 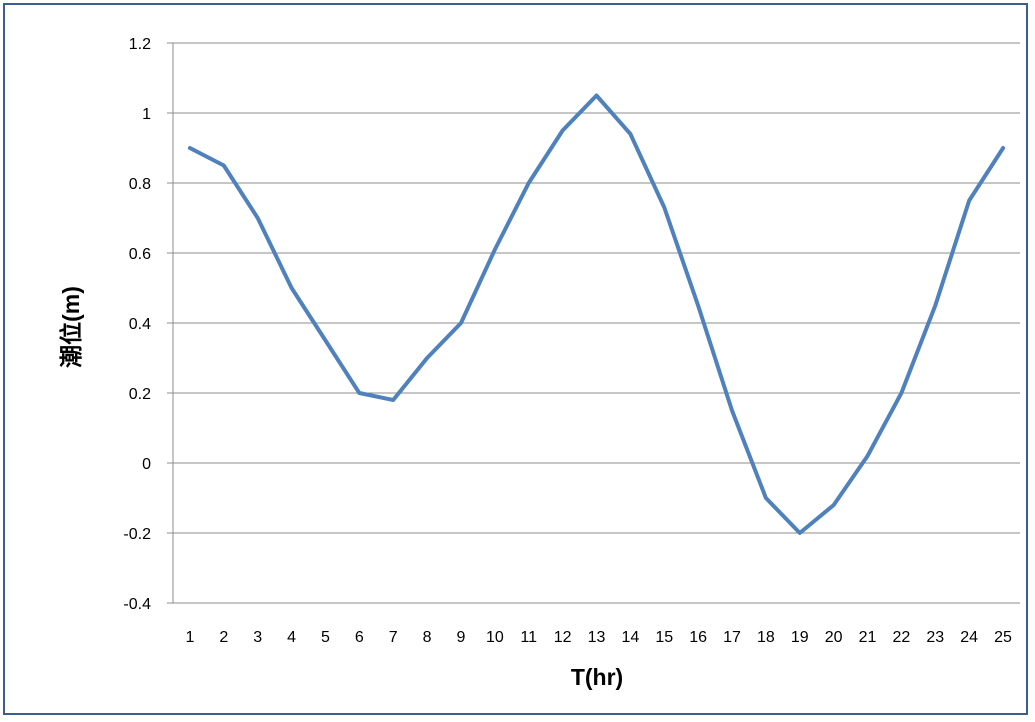 What do you see at coordinates (664, 637) in the screenshot?
I see `x-tick-label: 15` at bounding box center [664, 637].